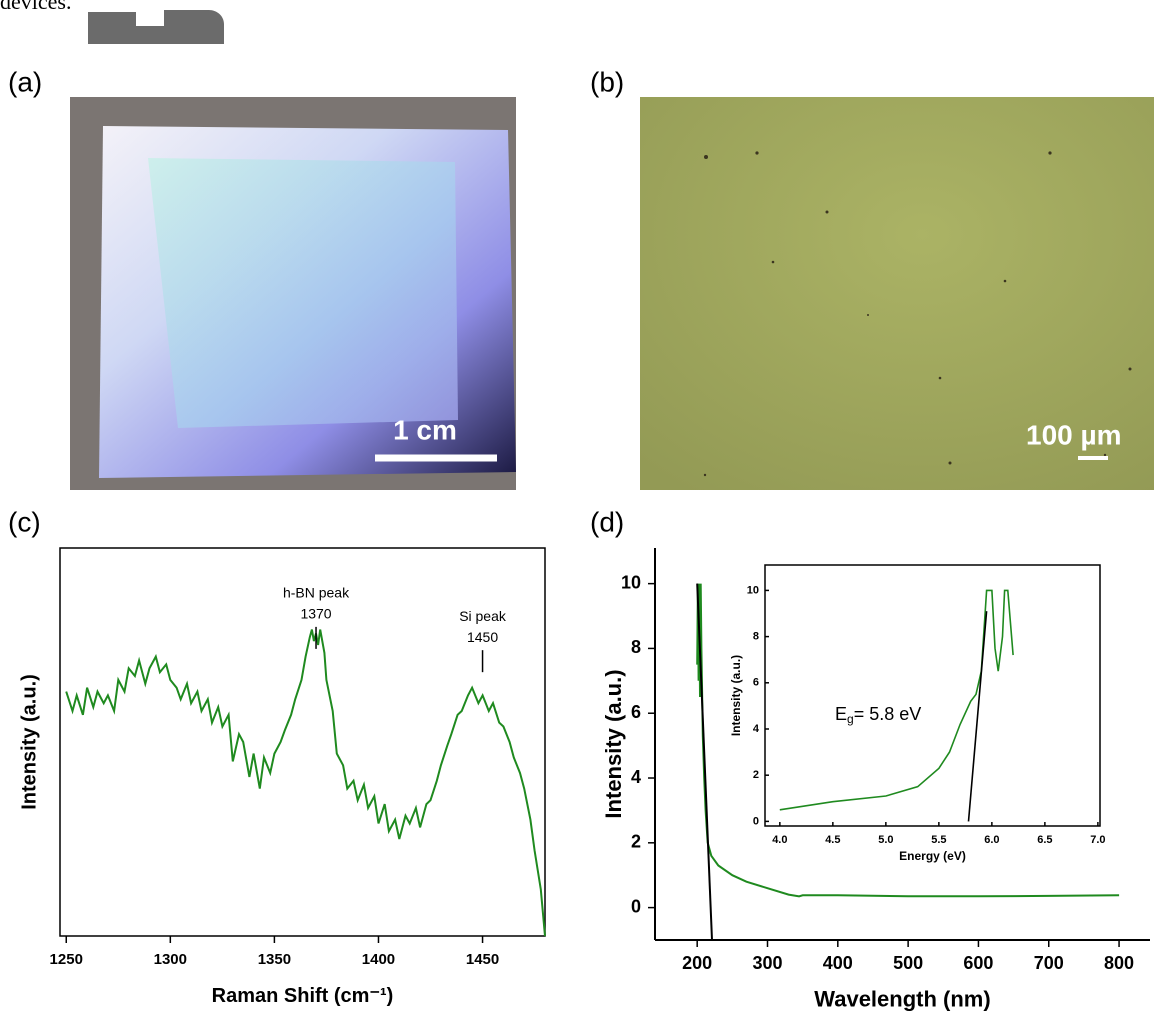 The width and height of the screenshot is (1154, 1016). What do you see at coordinates (607, 81) in the screenshot?
I see `panel-label: (b)` at bounding box center [607, 81].